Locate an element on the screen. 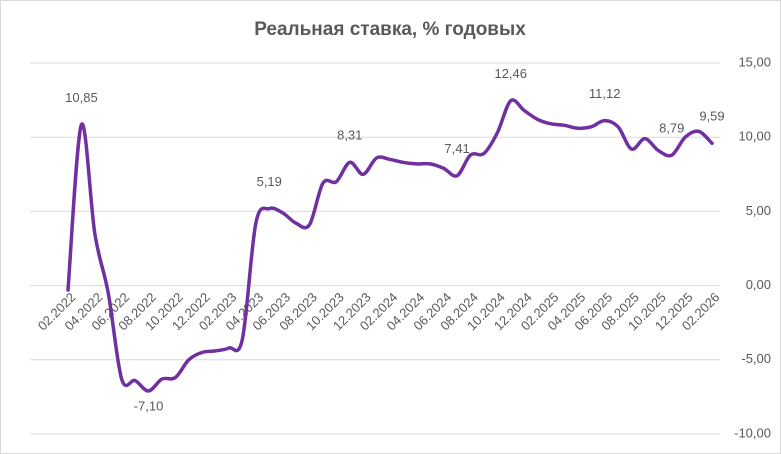 The width and height of the screenshot is (781, 454). y-tick-label: 10,00 is located at coordinates (754, 136).